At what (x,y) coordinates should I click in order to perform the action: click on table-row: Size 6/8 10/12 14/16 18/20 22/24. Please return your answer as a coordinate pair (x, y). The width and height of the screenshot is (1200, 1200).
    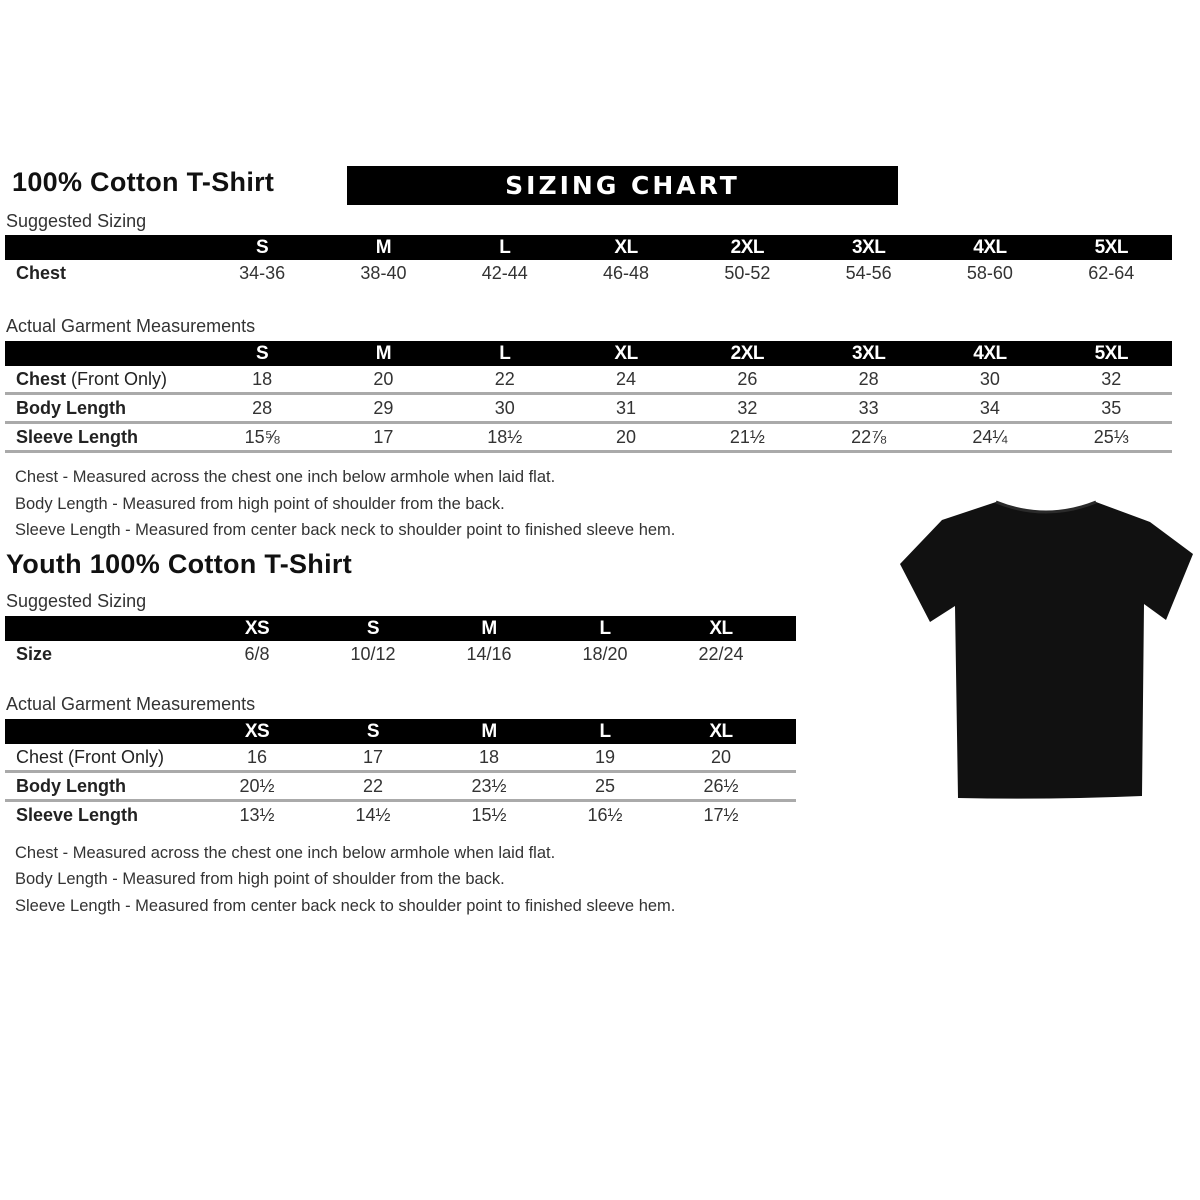
    Looking at the image, I should click on (400, 654).